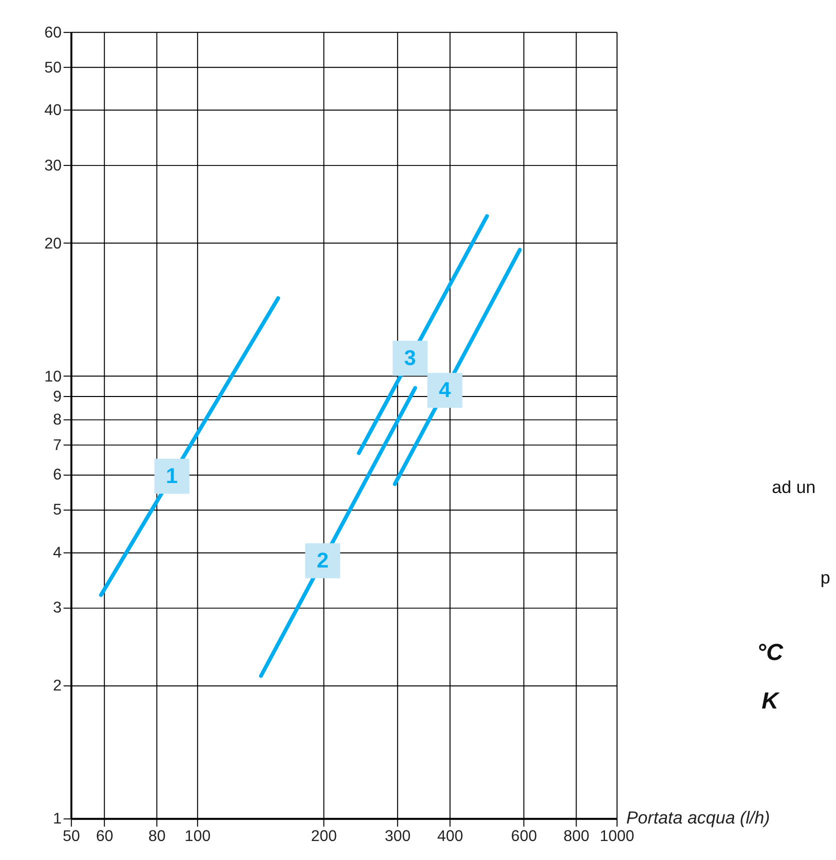 The height and width of the screenshot is (860, 836). I want to click on y-tick-label: 8, so click(57, 419).